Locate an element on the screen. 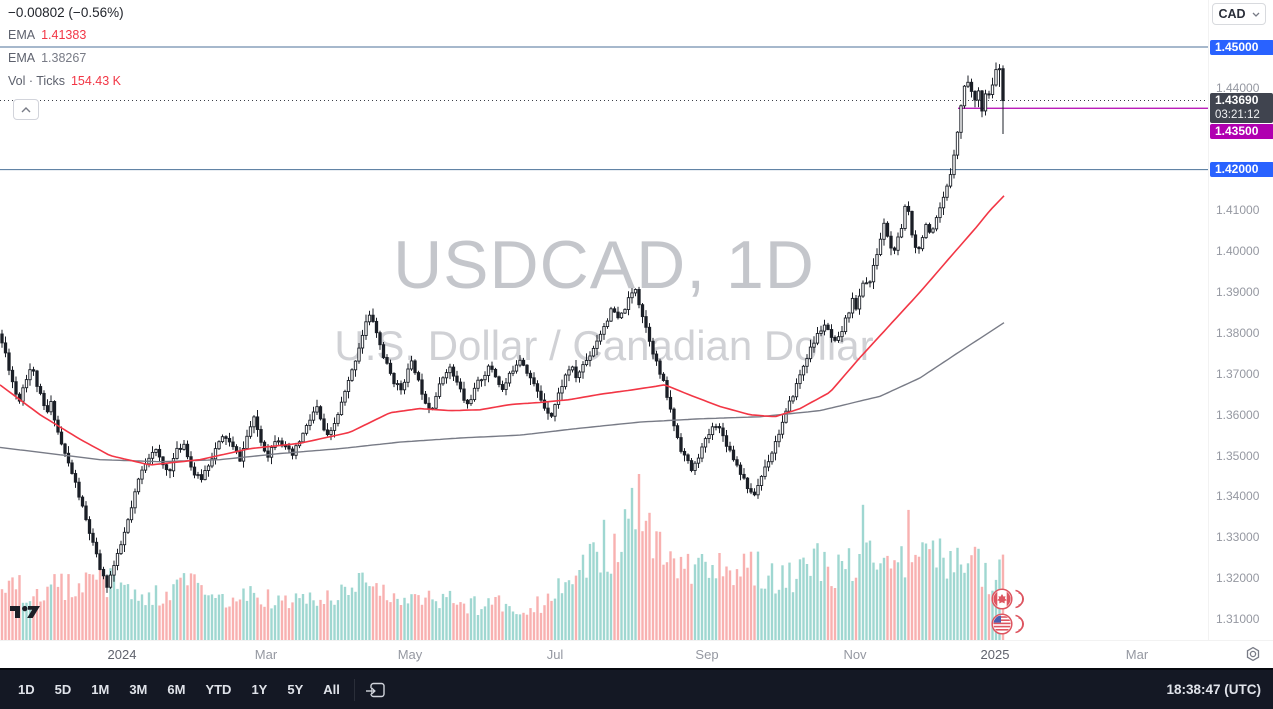 This screenshot has width=1273, height=709. time-tick-label: 2025 is located at coordinates (995, 654).